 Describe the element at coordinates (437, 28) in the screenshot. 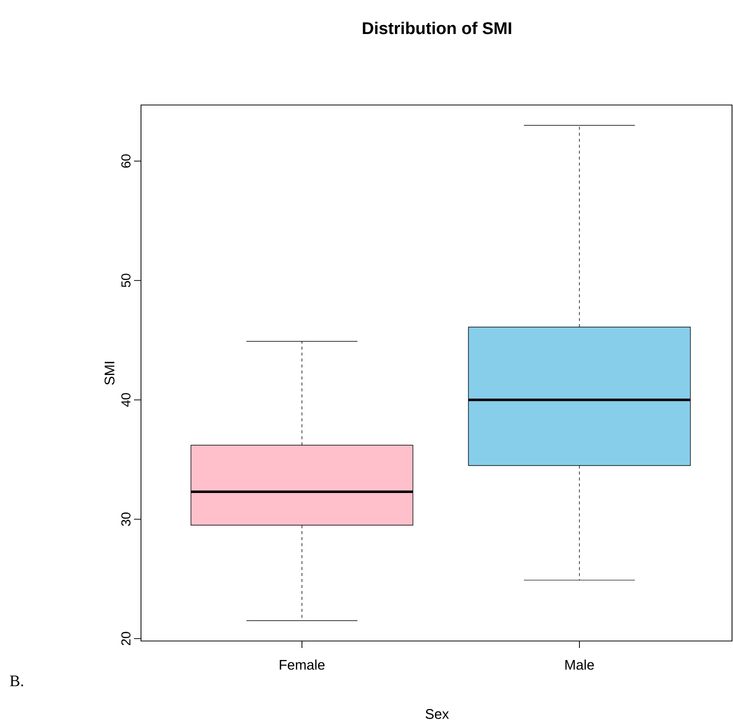

I see `chart-title: Distribution of SMI` at that location.